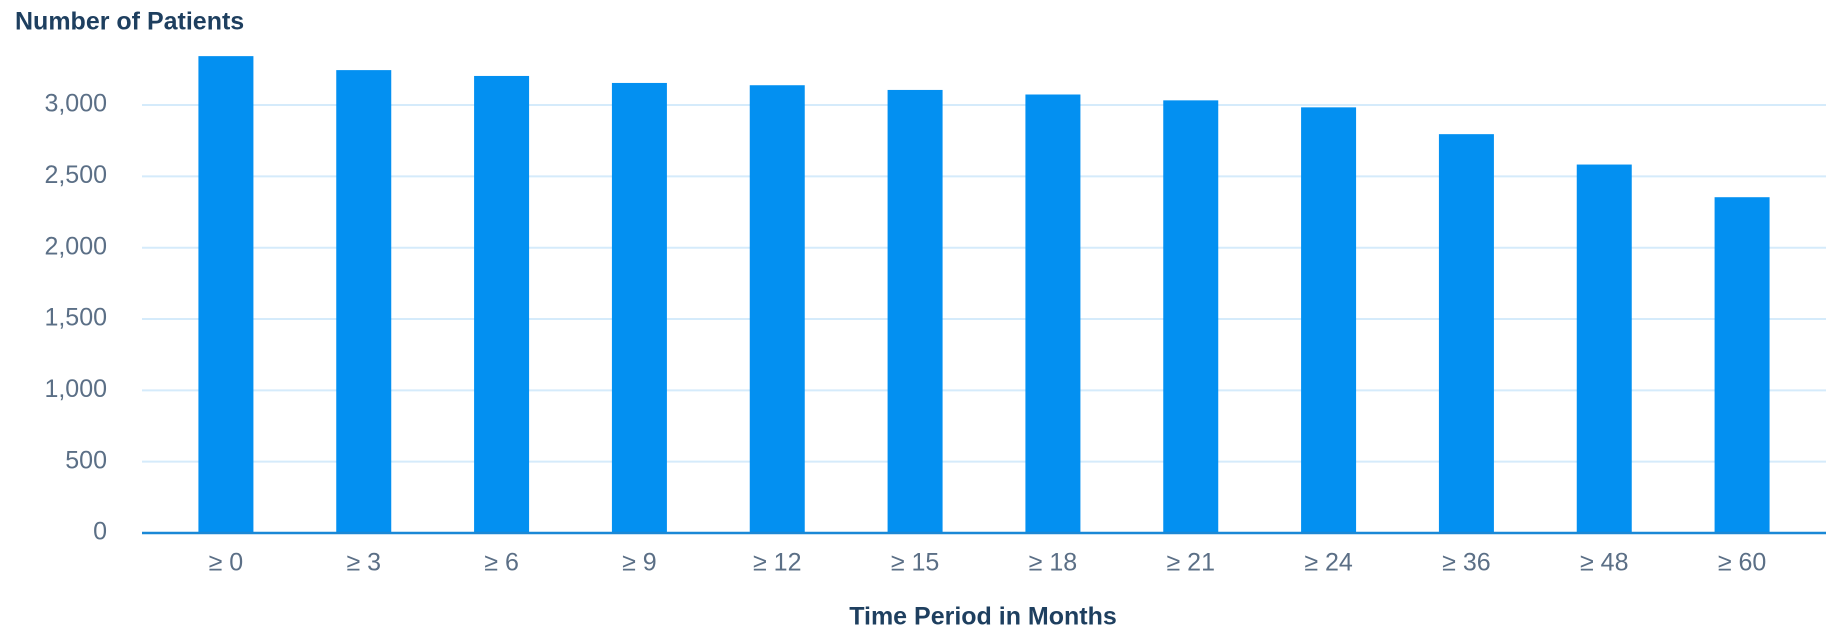  What do you see at coordinates (1191, 563) in the screenshot?
I see `x-tick-label: ≥ 21` at bounding box center [1191, 563].